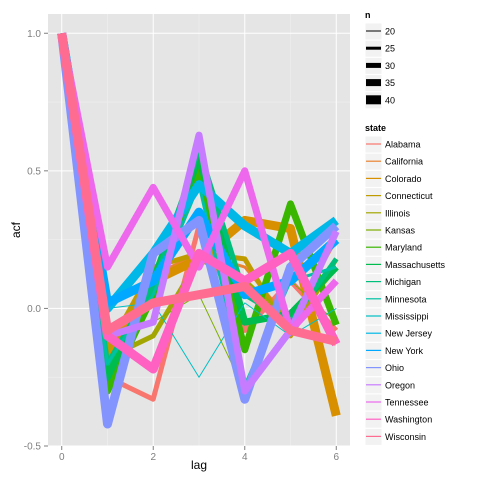  What do you see at coordinates (16, 229) in the screenshot?
I see `y-axis-title: acf` at bounding box center [16, 229].